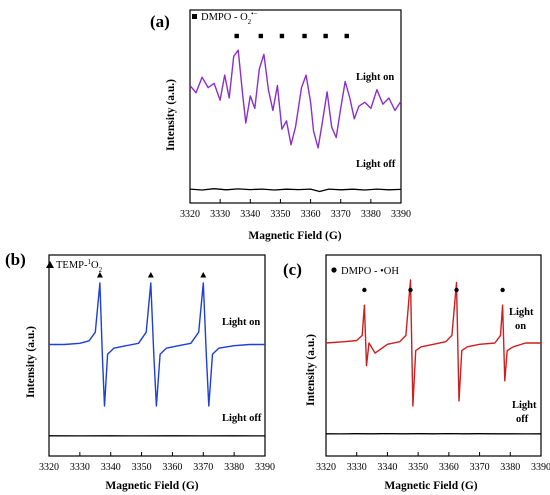 The image size is (550, 495). I want to click on x-tick-label-b: 3360, so click(172, 467).